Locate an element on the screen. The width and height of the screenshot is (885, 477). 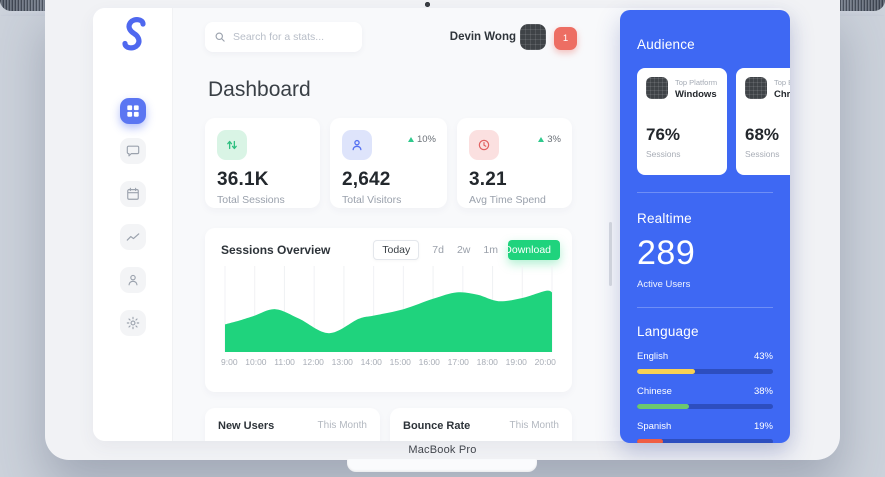
top-browser-card: Top Browser Chrome 68% Sessions is located at coordinates (763, 121).